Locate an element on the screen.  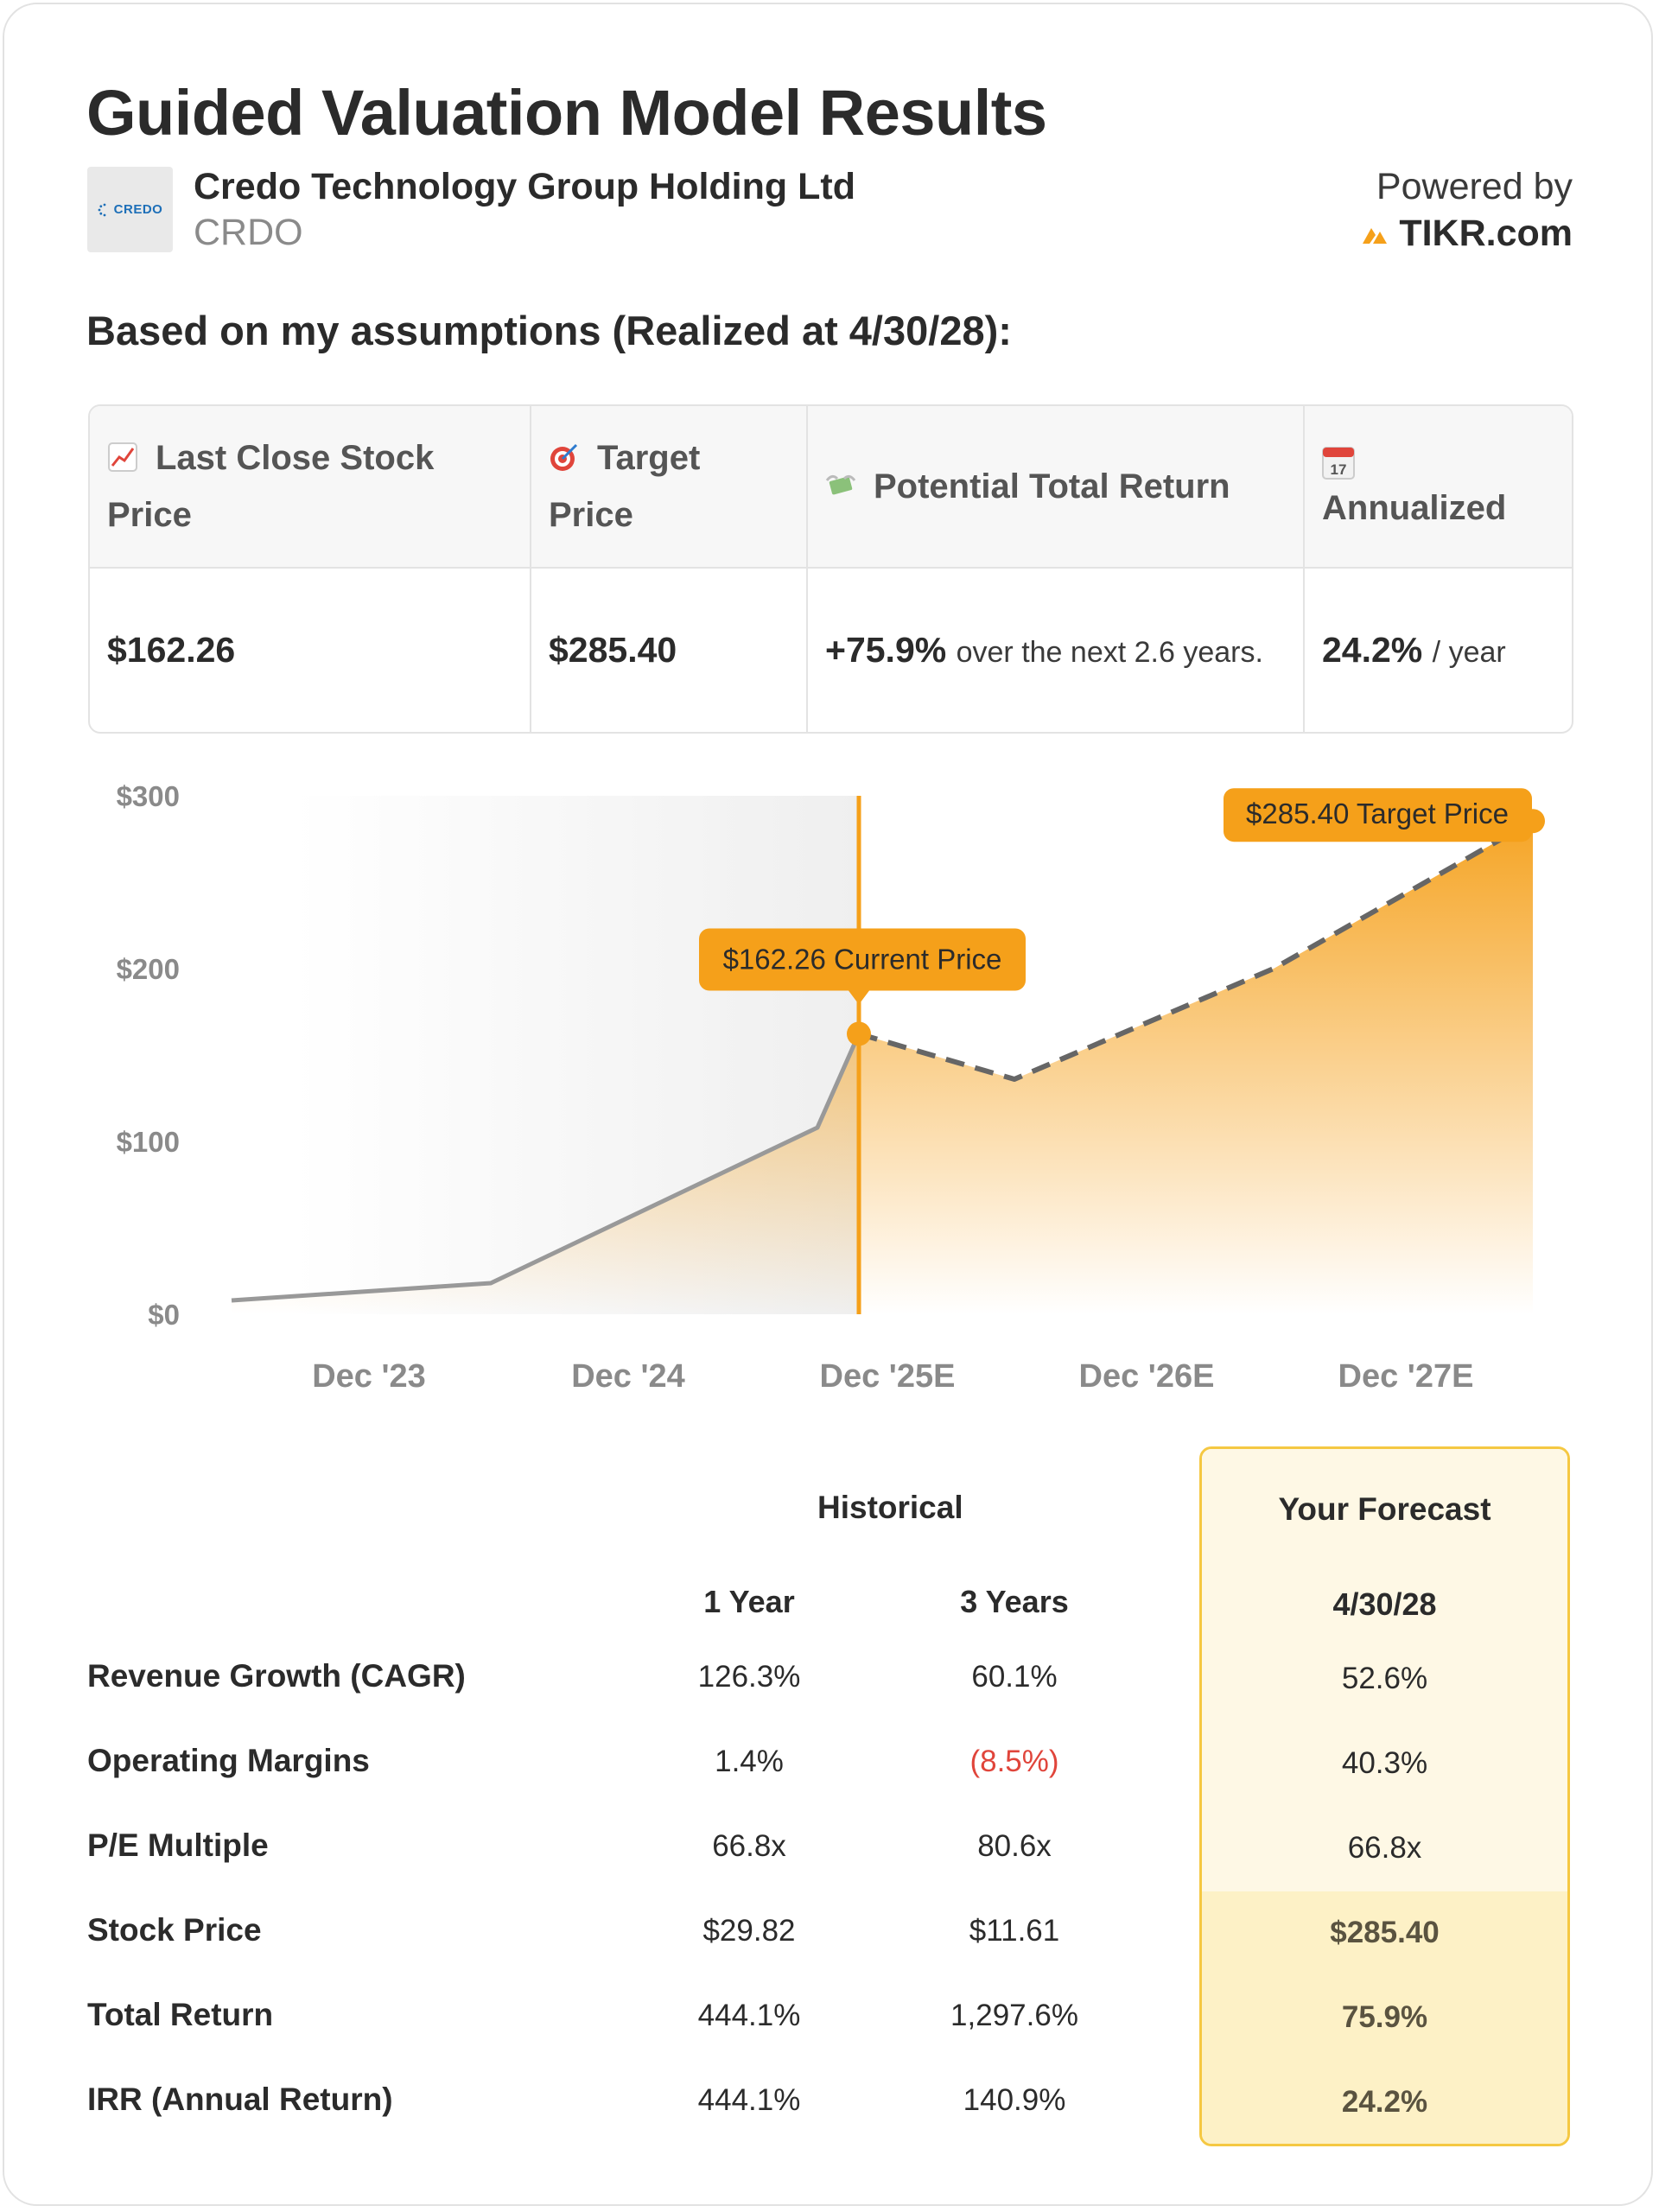
x-tick-label: Dec '25E is located at coordinates (888, 1376).